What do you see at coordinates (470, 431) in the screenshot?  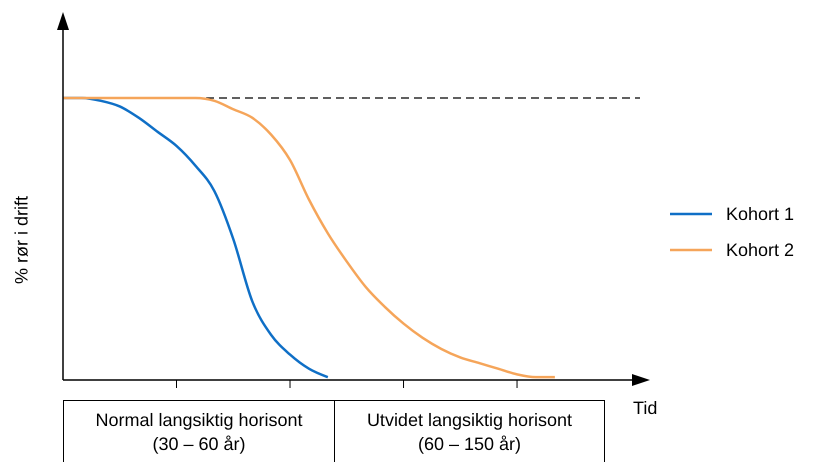 I see `text: Utvidet langsiktig horisont (60 – 150 år)` at bounding box center [470, 431].